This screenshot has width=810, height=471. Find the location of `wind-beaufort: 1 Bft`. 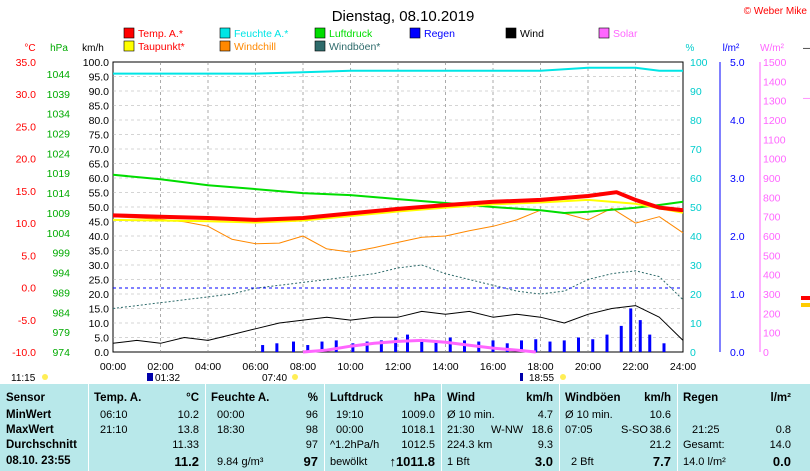

wind-beaufort: 1 Bft is located at coordinates (458, 462).